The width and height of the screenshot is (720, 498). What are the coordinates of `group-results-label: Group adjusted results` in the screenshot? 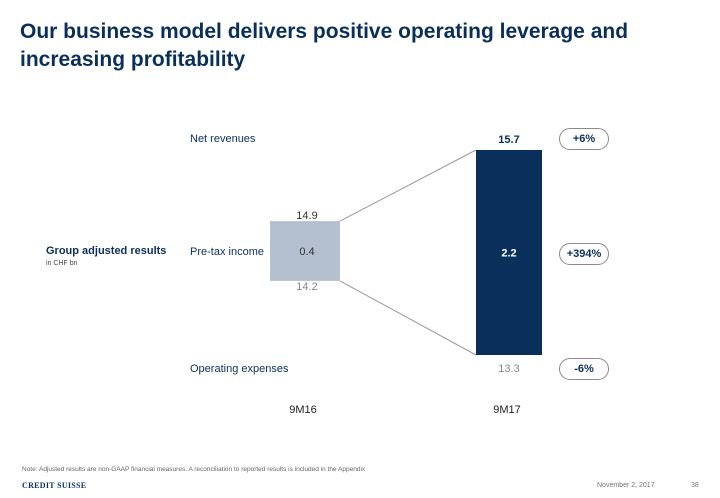 It's located at (106, 251).